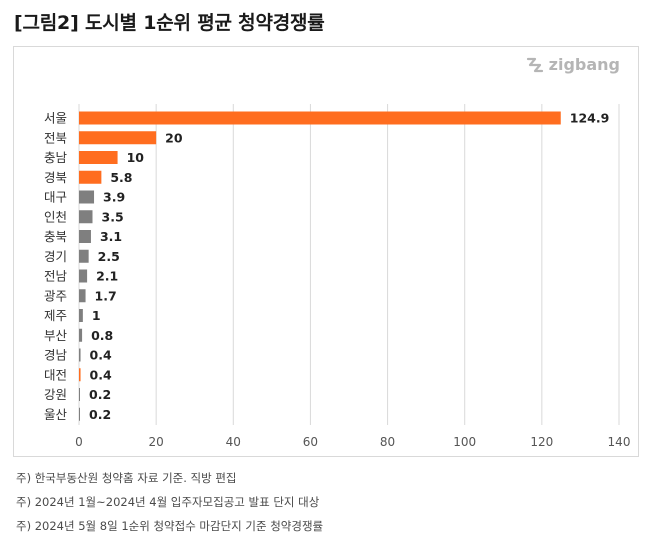 This screenshot has width=656, height=538. What do you see at coordinates (352, 442) in the screenshot?
I see `x-tick-labels: 0 20 40 60 80 100 120 140` at bounding box center [352, 442].